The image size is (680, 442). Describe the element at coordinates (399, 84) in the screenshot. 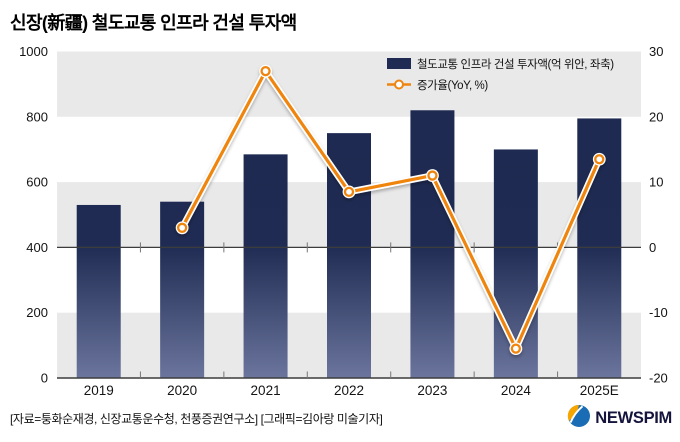

I see `line-marker-icon` at that location.